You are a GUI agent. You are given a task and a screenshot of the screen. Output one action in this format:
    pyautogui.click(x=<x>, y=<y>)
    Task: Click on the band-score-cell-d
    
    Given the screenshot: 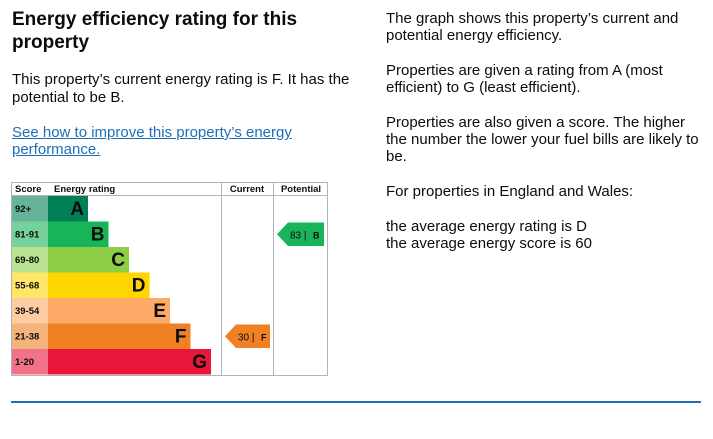 What is the action you would take?
    pyautogui.click(x=30, y=285)
    